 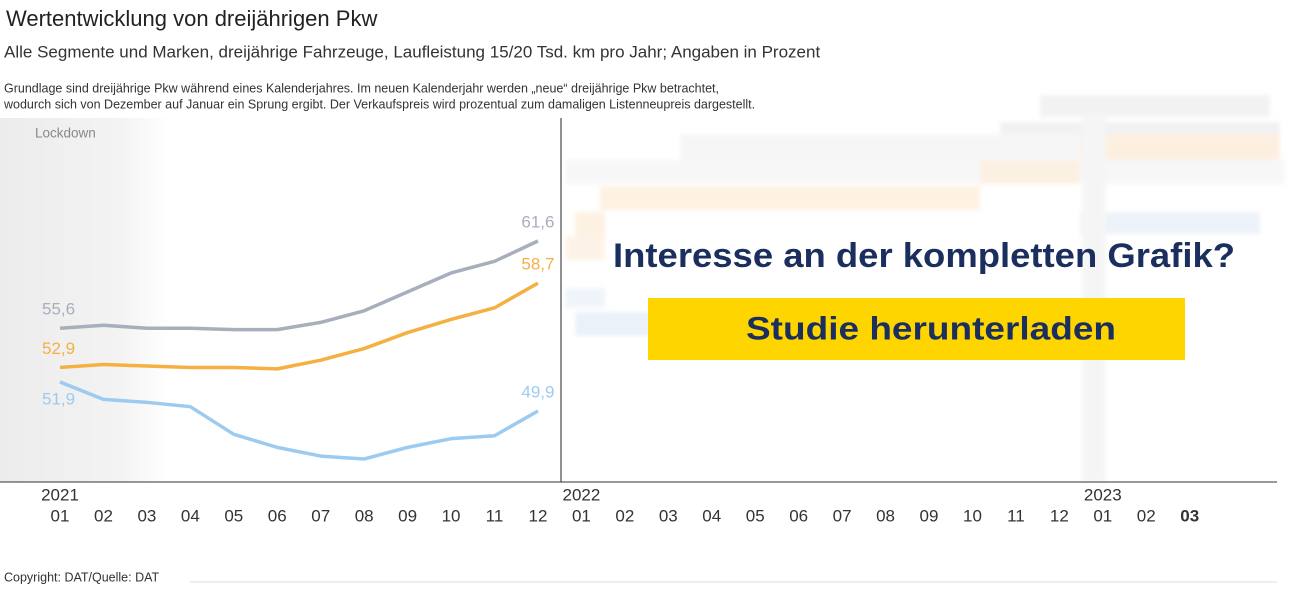 What do you see at coordinates (60, 494) in the screenshot?
I see `year-label: 2021` at bounding box center [60, 494].